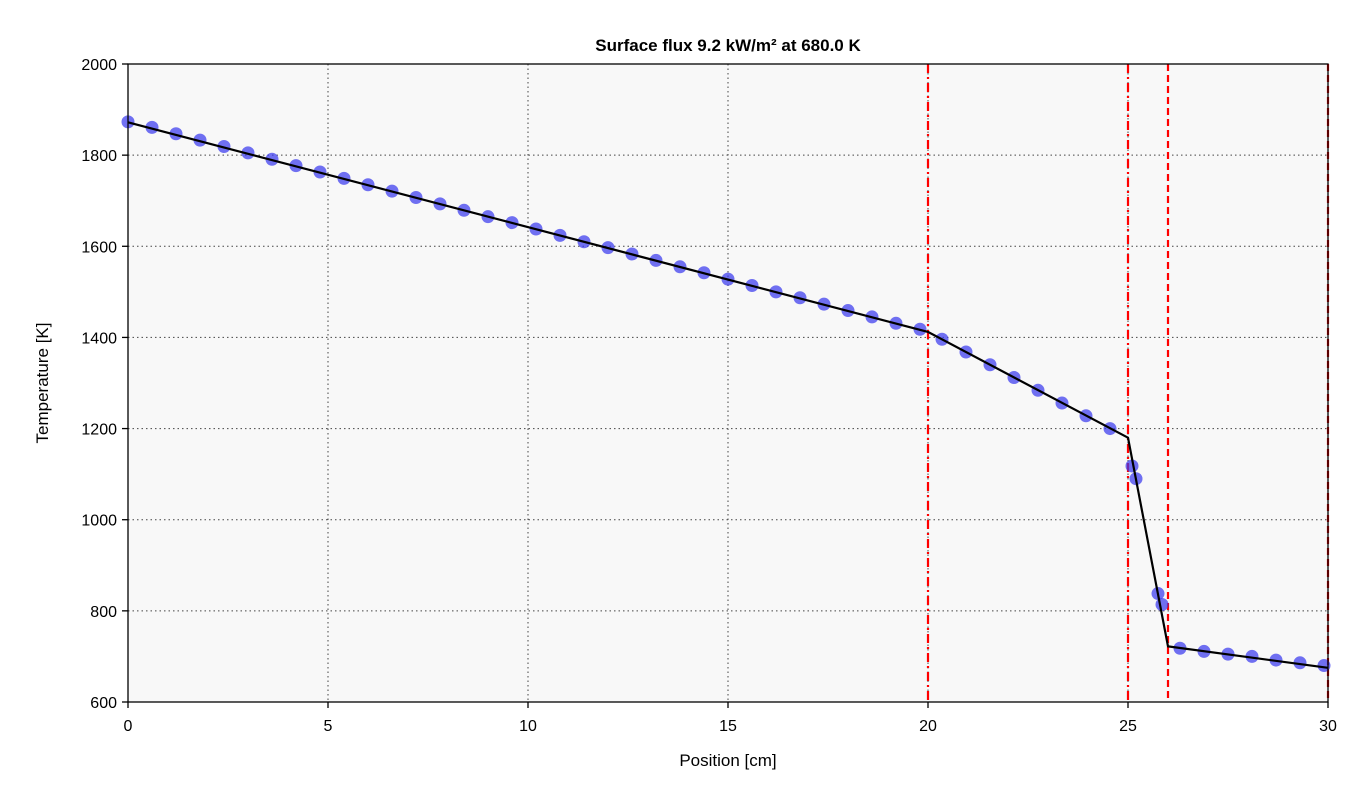  I want to click on y-tick-label: 1800, so click(99, 156).